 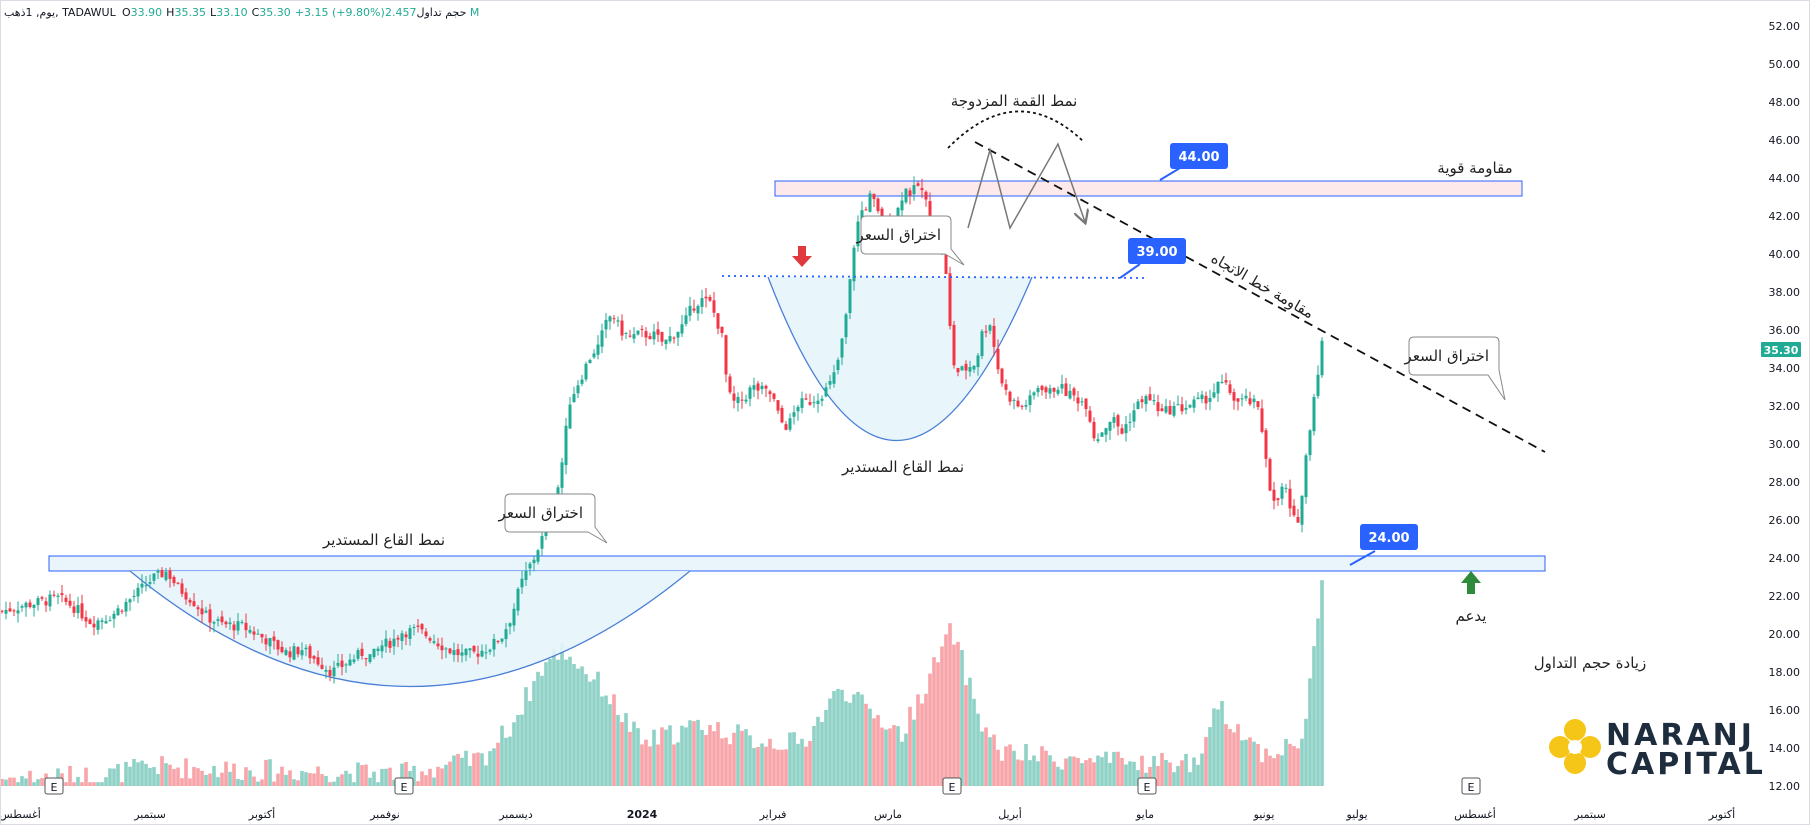 What do you see at coordinates (1785, 102) in the screenshot?
I see `y-tick-label: 48.00` at bounding box center [1785, 102].